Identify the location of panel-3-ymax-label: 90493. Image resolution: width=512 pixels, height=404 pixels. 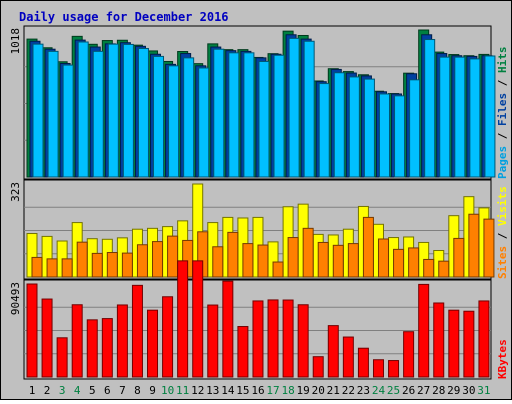
(15, 298).